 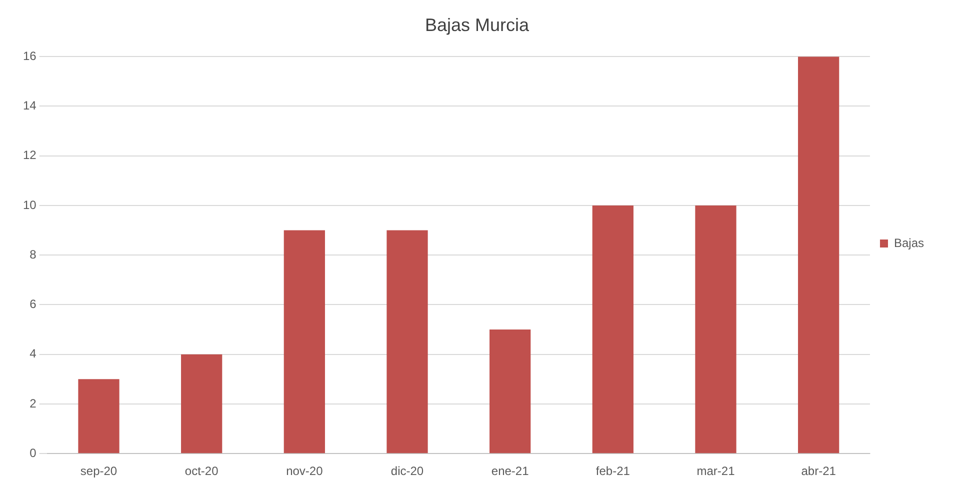 I want to click on y-tick-label: 0, so click(x=33, y=453).